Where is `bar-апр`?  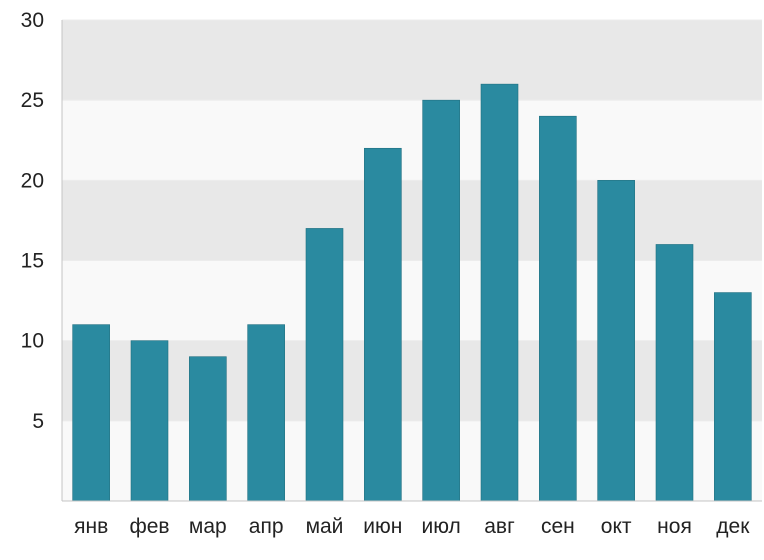 bar-апр is located at coordinates (266, 413).